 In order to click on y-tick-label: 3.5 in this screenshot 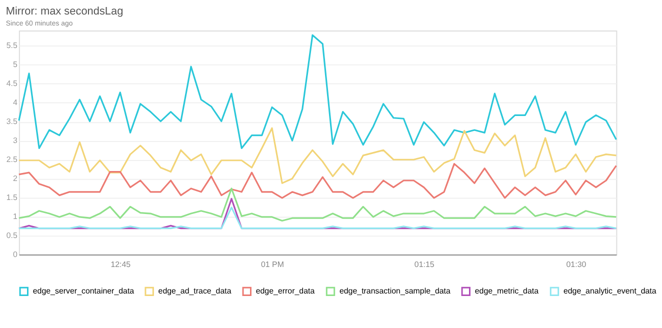, I will do `click(12, 121)`.